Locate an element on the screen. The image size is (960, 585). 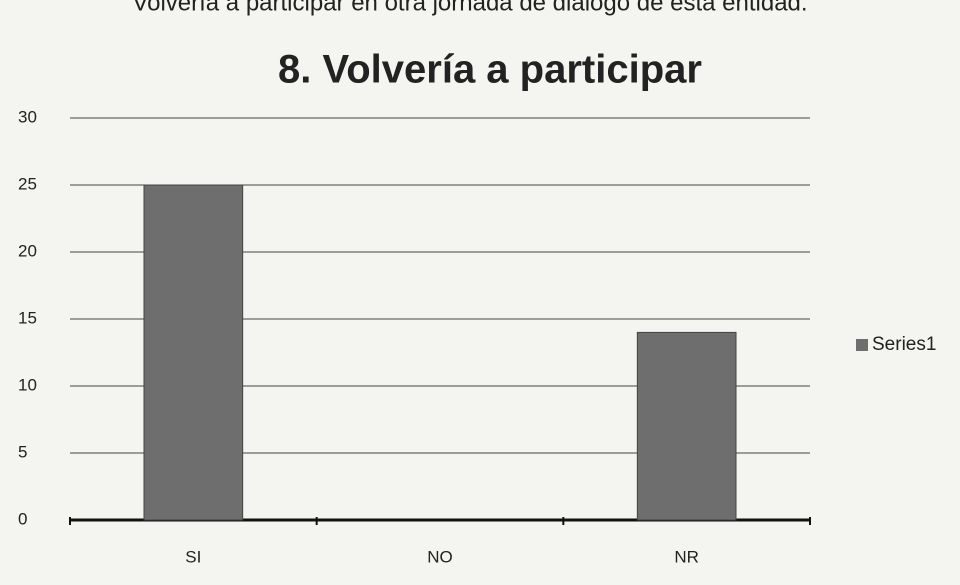
x-tick-label: SI is located at coordinates (193, 556).